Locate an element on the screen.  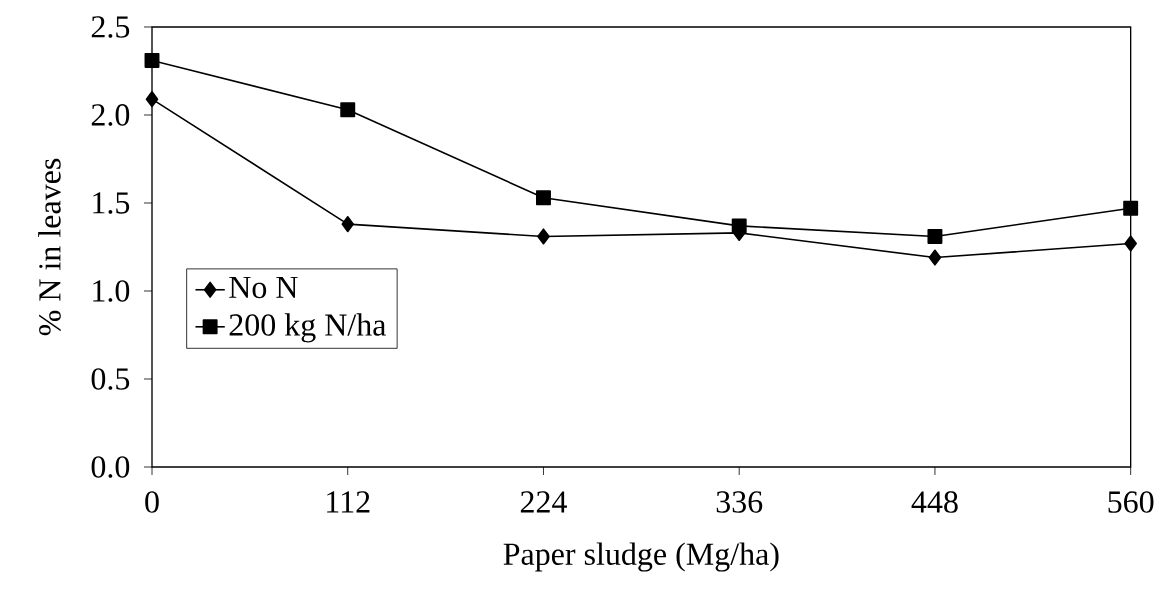
x-tick-label: 0 is located at coordinates (152, 502).